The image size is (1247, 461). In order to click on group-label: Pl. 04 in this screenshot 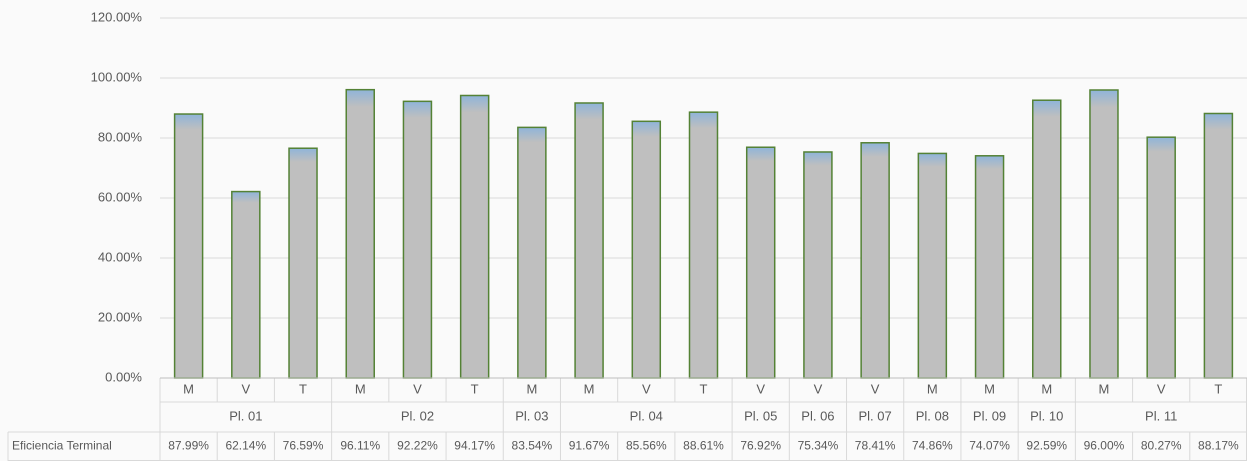, I will do `click(646, 415)`.